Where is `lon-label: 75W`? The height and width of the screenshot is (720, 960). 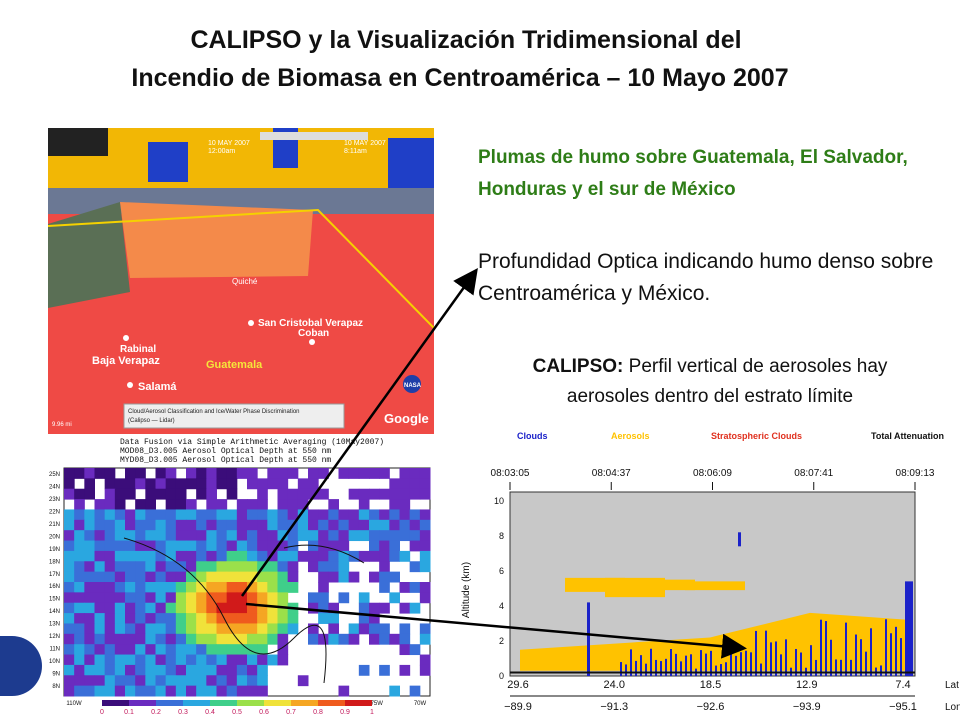
lon-label: 75W is located at coordinates (377, 704).